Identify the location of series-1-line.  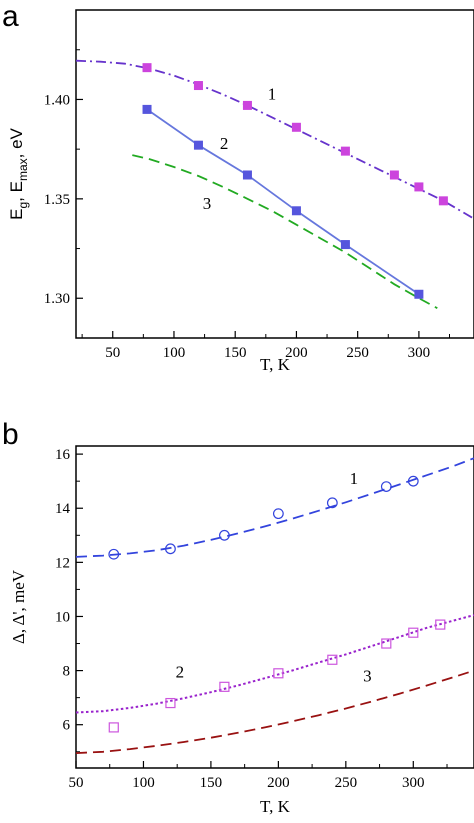
(274, 507).